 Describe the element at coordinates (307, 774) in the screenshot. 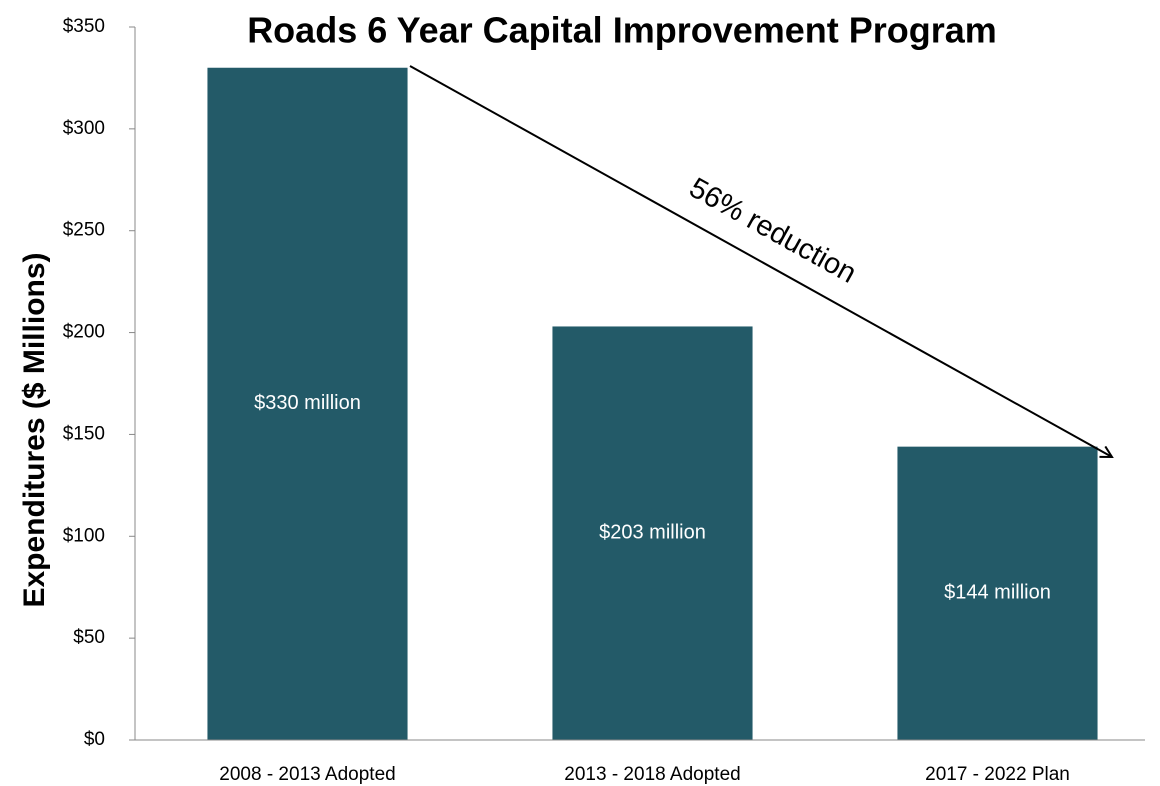

I see `x-tick-label: 2008 - 2013 Adopted` at that location.